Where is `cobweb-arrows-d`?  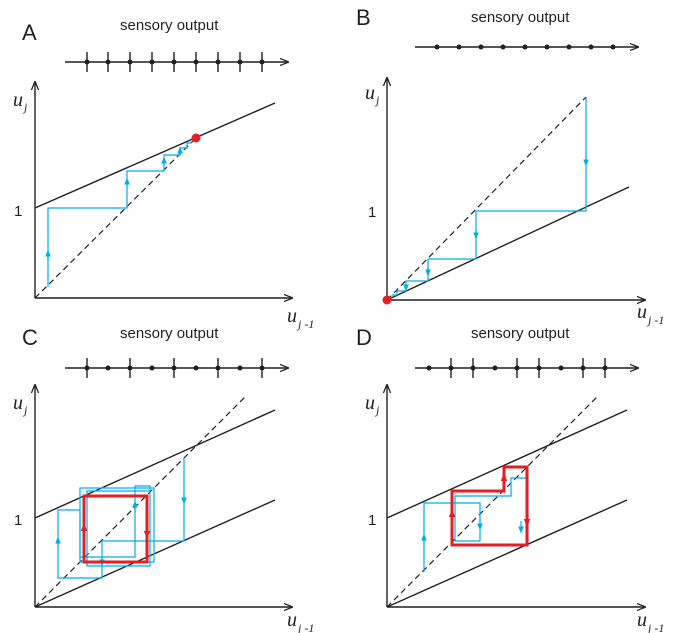 cobweb-arrows-d is located at coordinates (472, 532).